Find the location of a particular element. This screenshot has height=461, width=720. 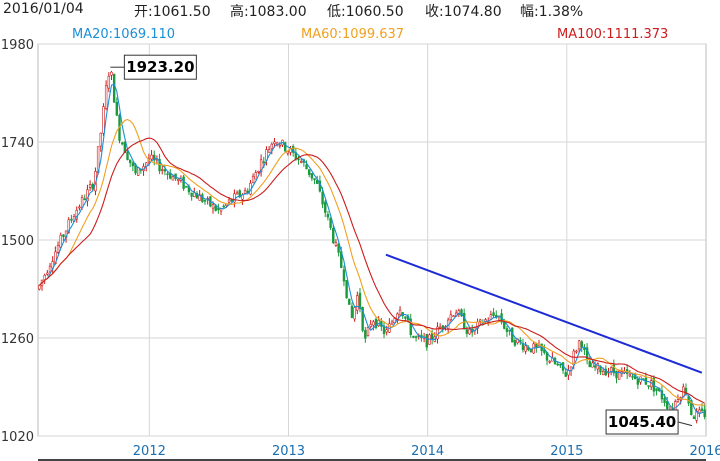

quote-open: 开:1061.50 is located at coordinates (172, 12).